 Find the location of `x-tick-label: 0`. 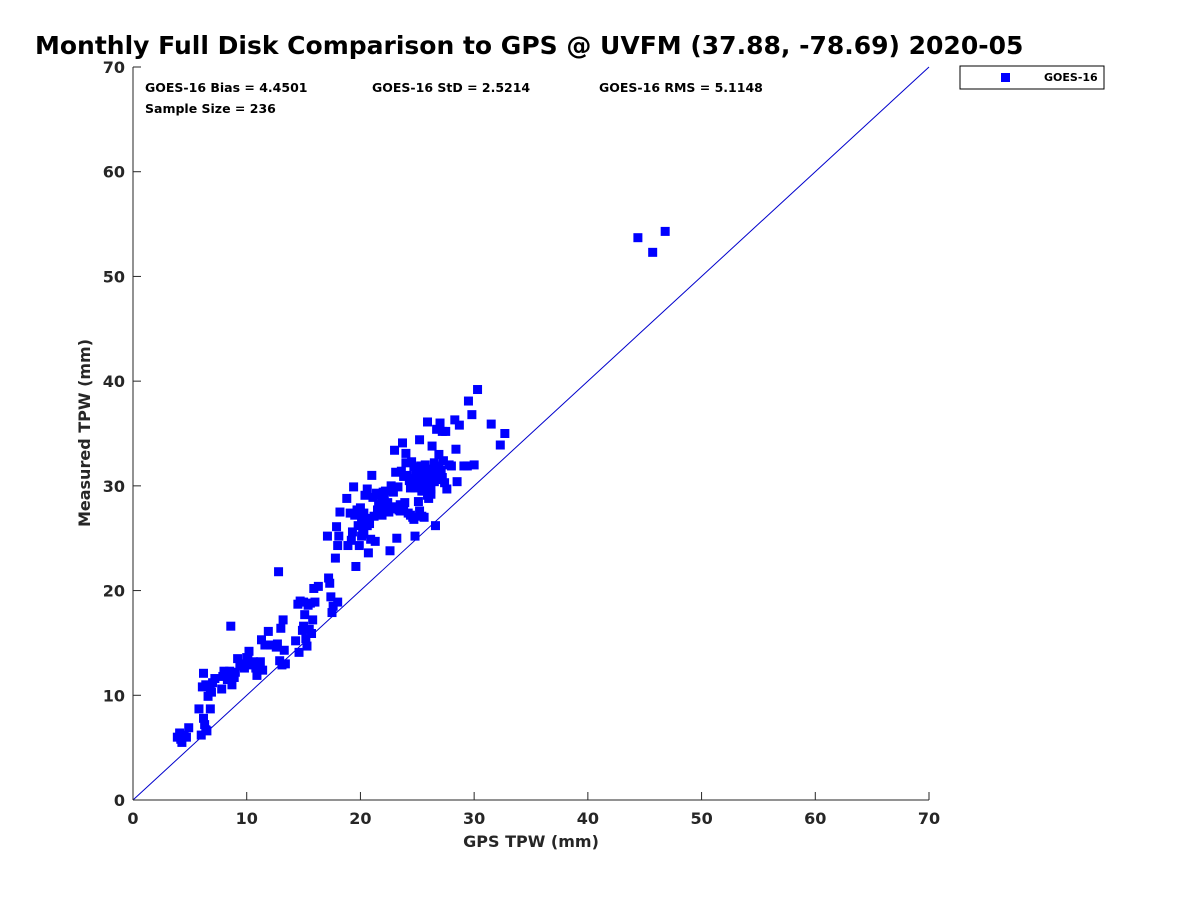

x-tick-label: 0 is located at coordinates (132, 818).